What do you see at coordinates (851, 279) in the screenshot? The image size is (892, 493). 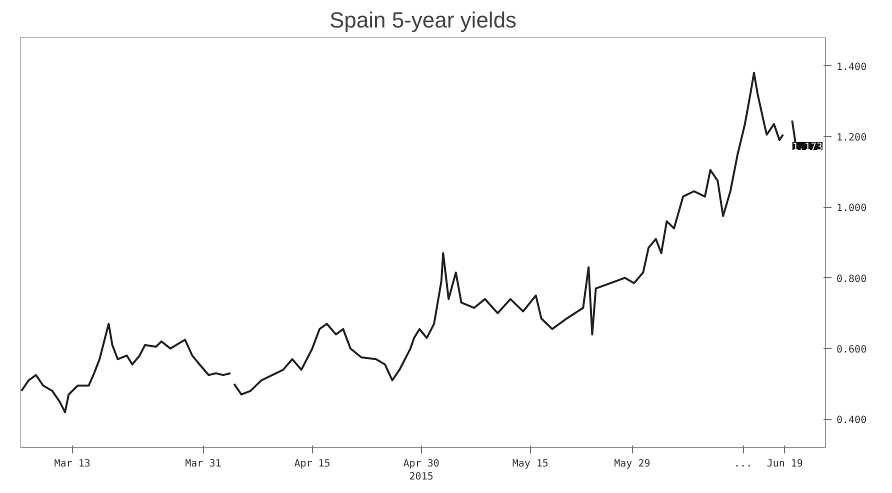 I see `y-tick-label: 0.800` at bounding box center [851, 279].